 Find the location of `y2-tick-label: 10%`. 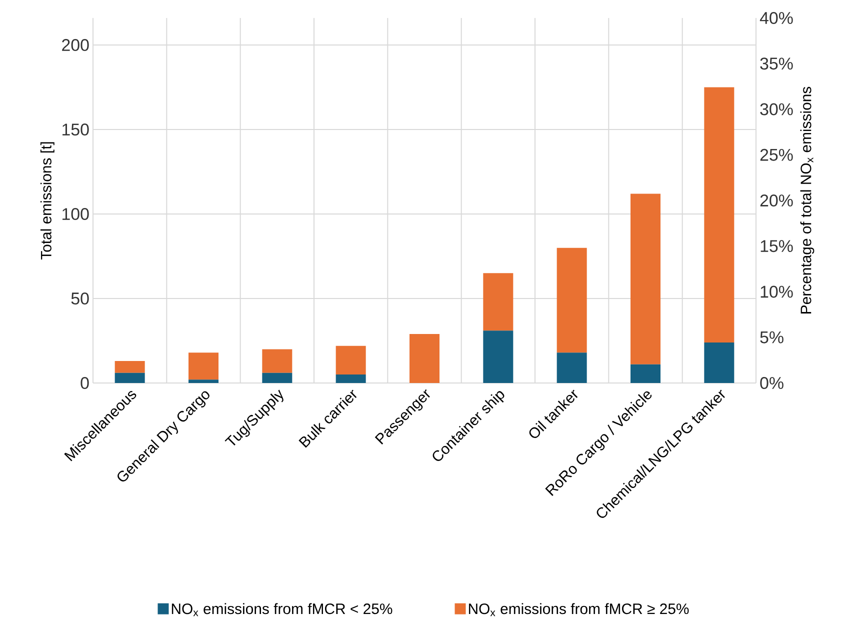

y2-tick-label: 10% is located at coordinates (776, 292).